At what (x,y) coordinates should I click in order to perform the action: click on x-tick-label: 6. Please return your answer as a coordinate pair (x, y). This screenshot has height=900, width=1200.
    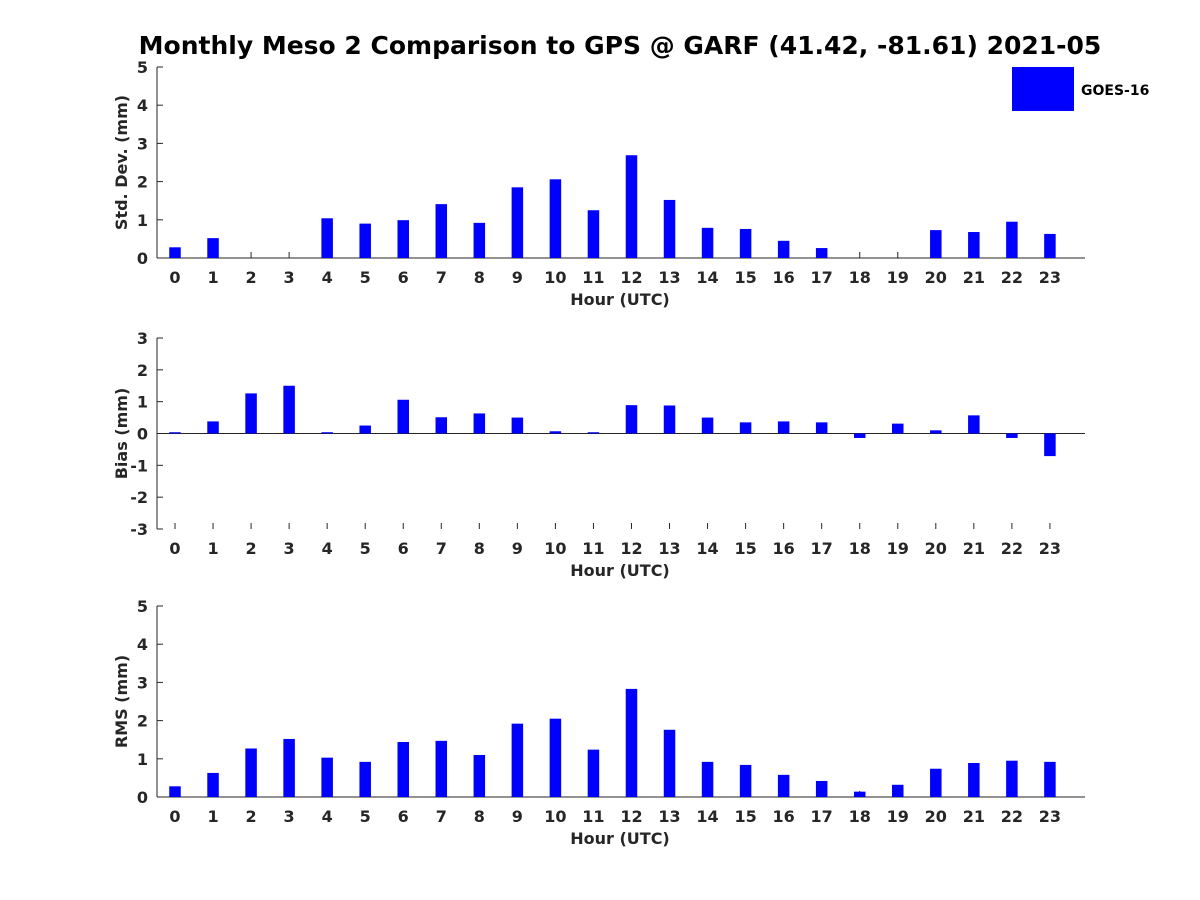
    Looking at the image, I should click on (403, 816).